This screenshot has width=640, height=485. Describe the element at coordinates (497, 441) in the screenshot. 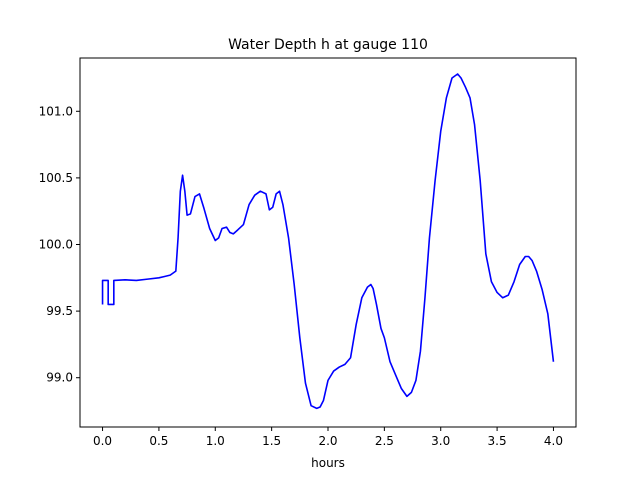

I see `x-tick-label: 3.5` at that location.